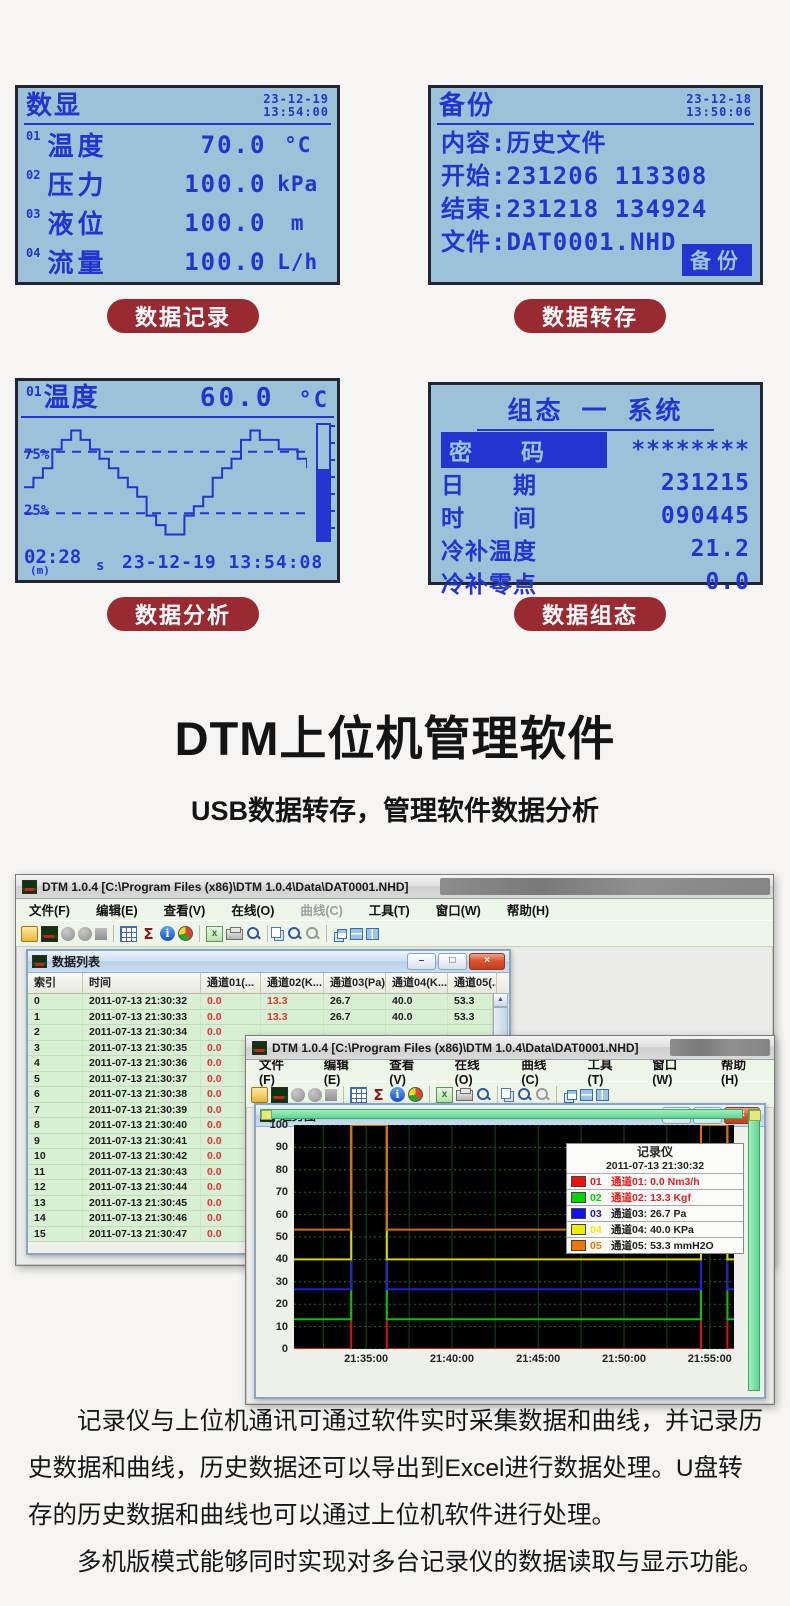  Describe the element at coordinates (142, 1233) in the screenshot. I see `cell: 2011-07-13 21:30:47` at that location.